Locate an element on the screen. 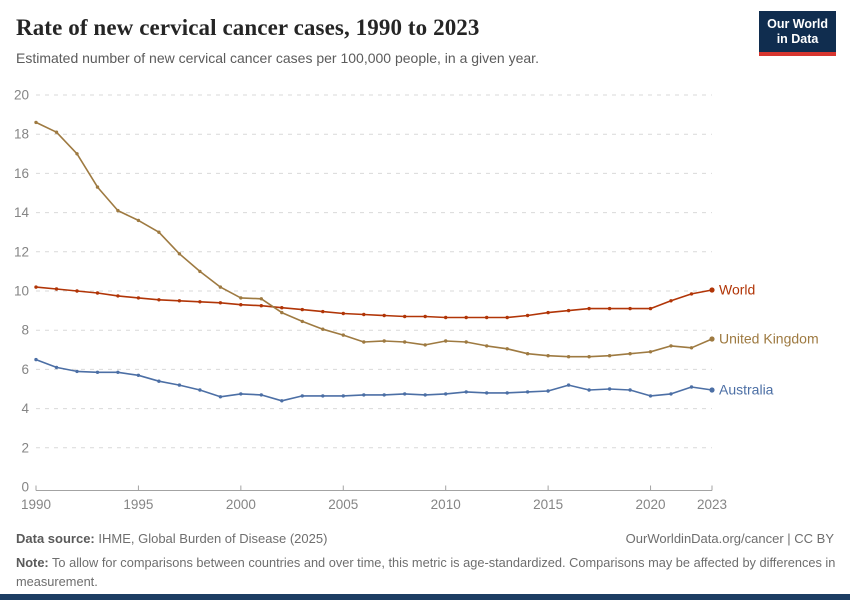  x-axis: 1990 1995 2000 2005 2010 2015 2020 2023 is located at coordinates (374, 498).